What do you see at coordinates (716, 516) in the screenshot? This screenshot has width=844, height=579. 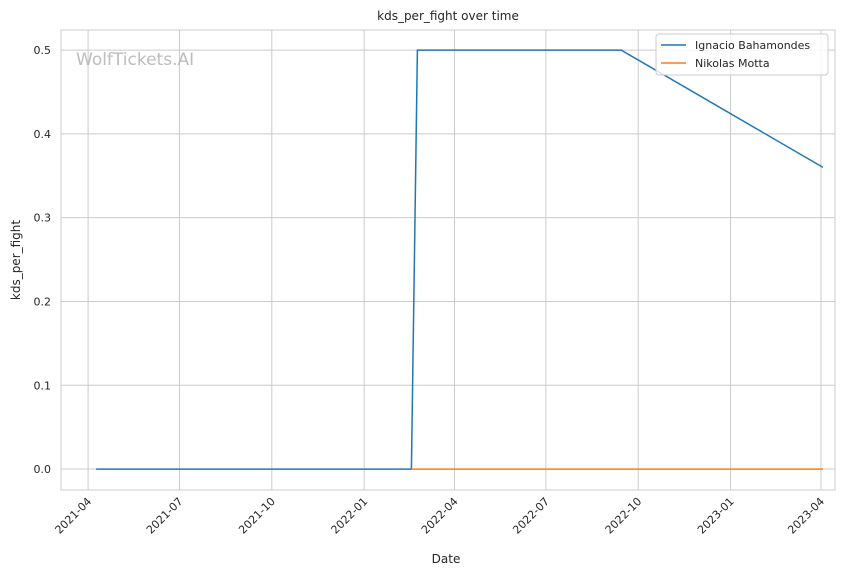 I see `x-tick-label: 2023-01` at bounding box center [716, 516].